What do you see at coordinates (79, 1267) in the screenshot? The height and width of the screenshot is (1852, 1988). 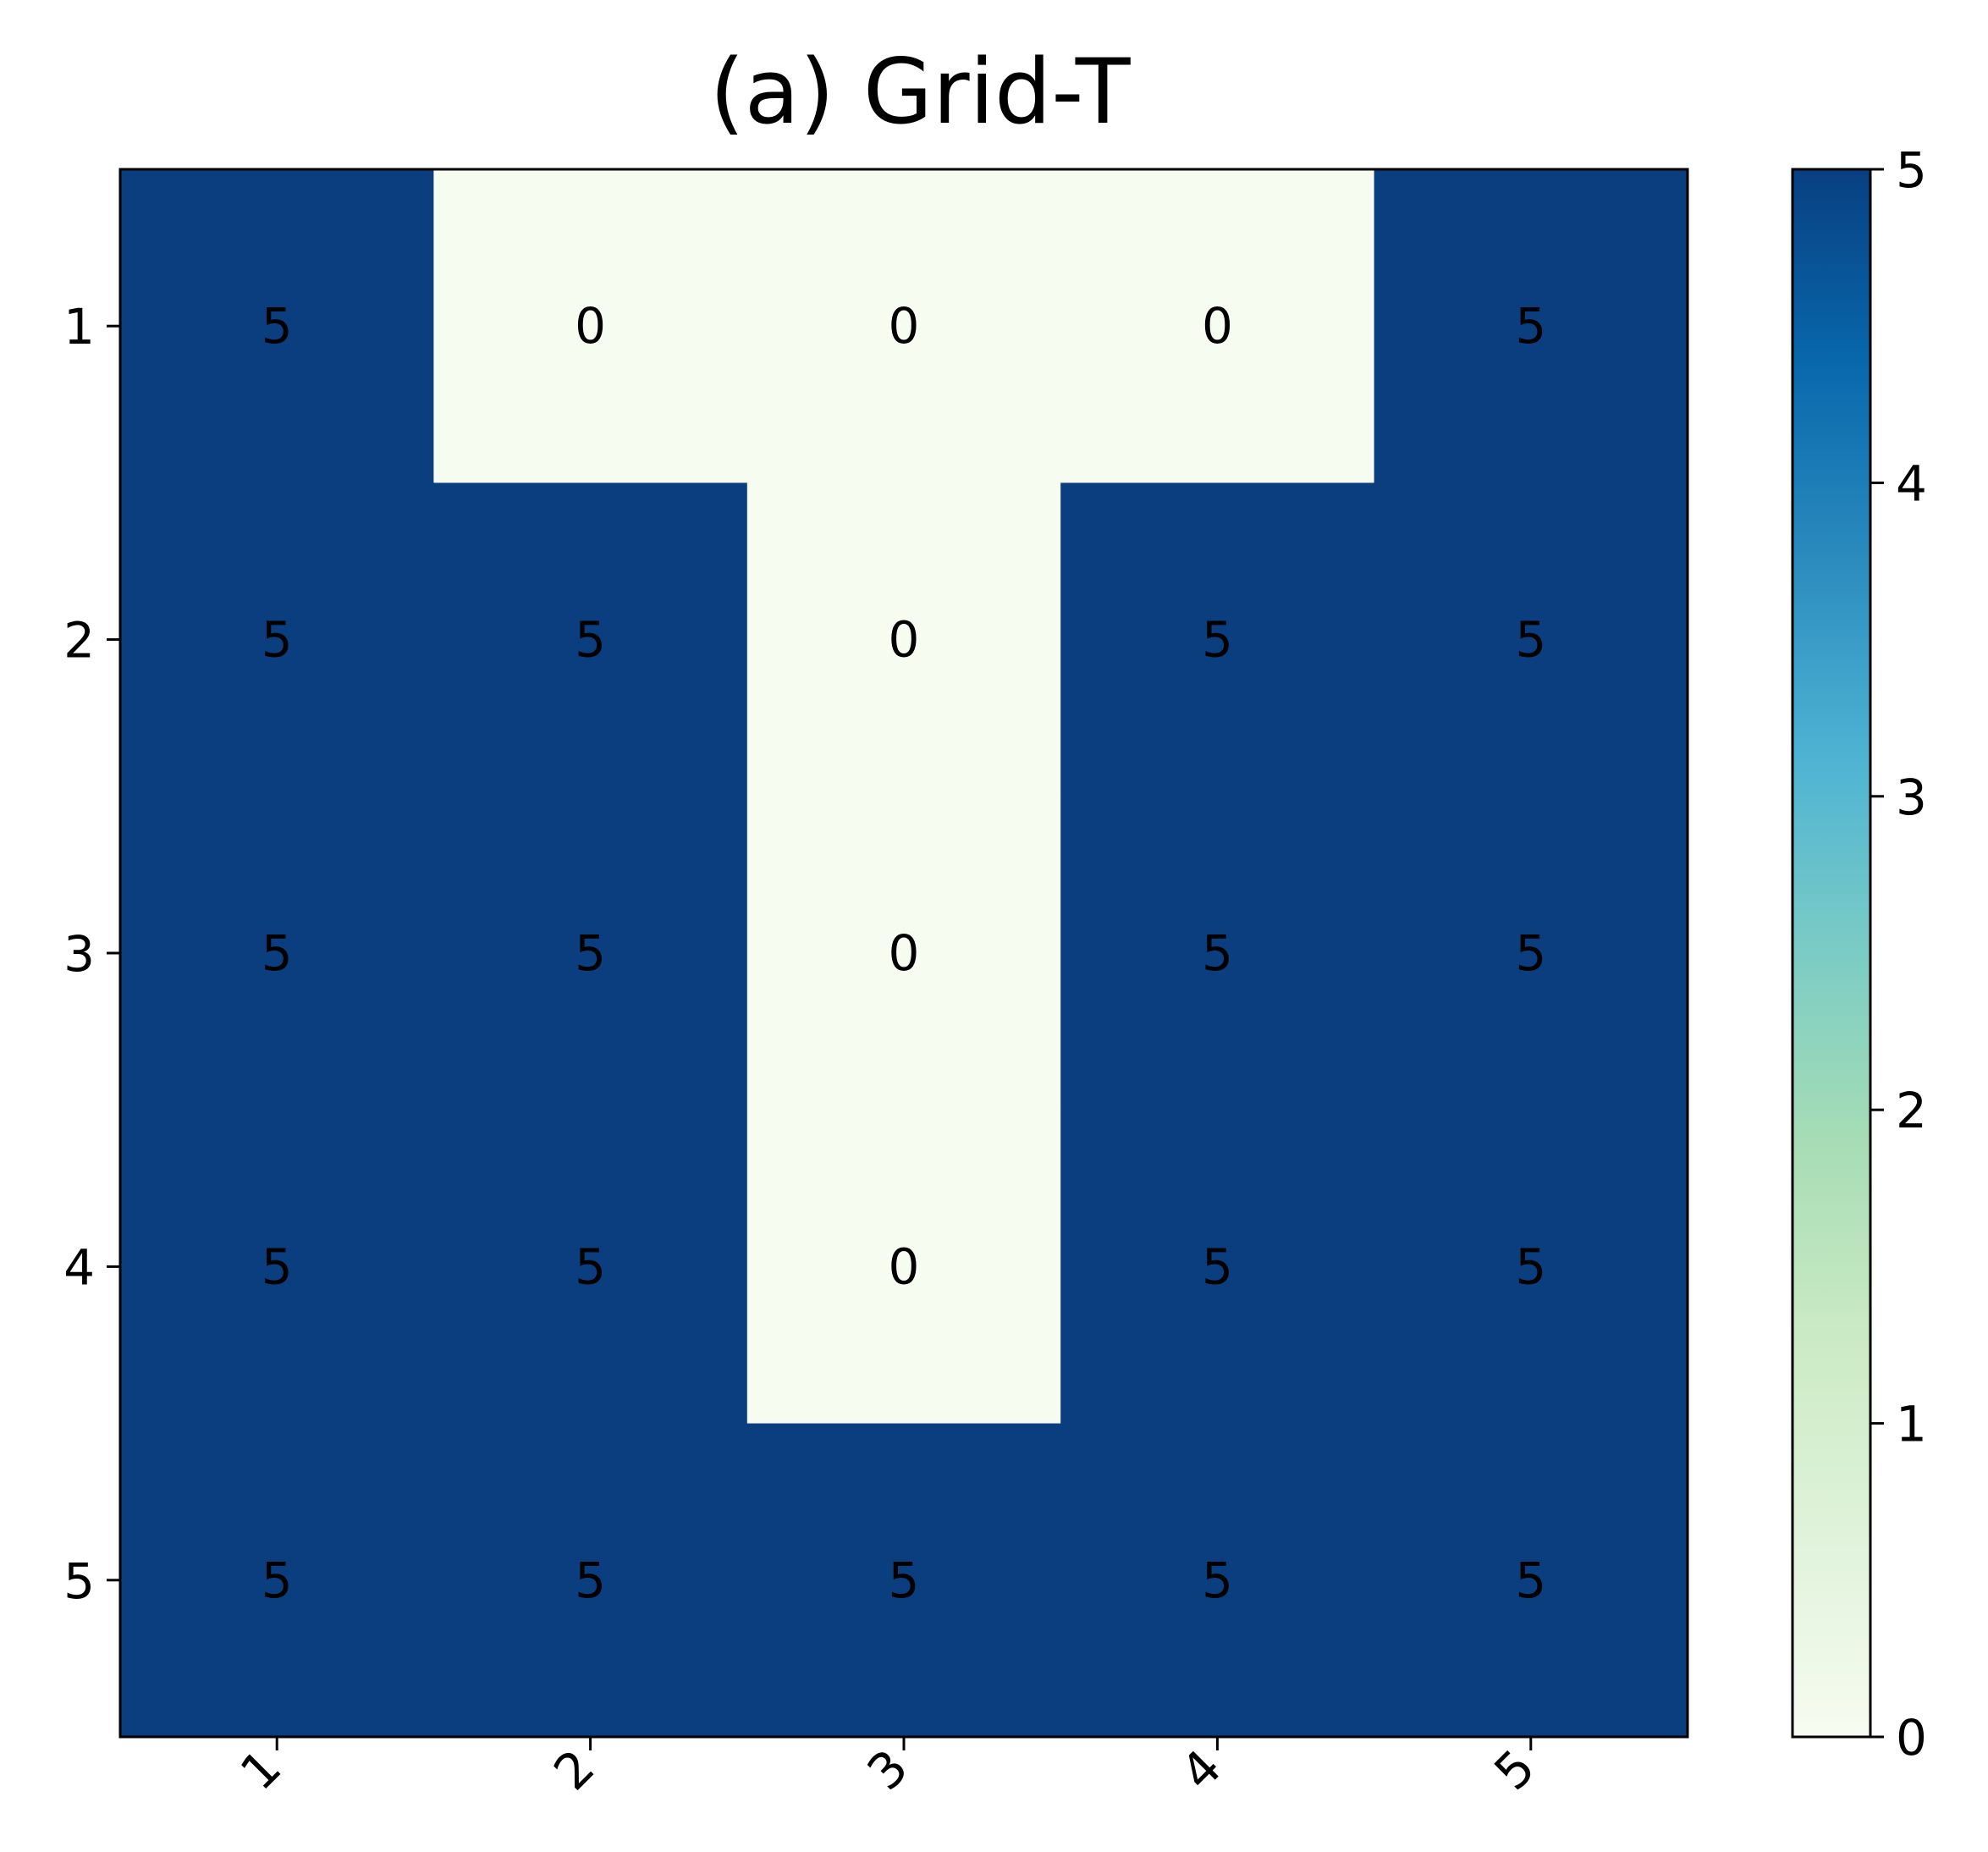 I see `y-tick-label: 4` at bounding box center [79, 1267].